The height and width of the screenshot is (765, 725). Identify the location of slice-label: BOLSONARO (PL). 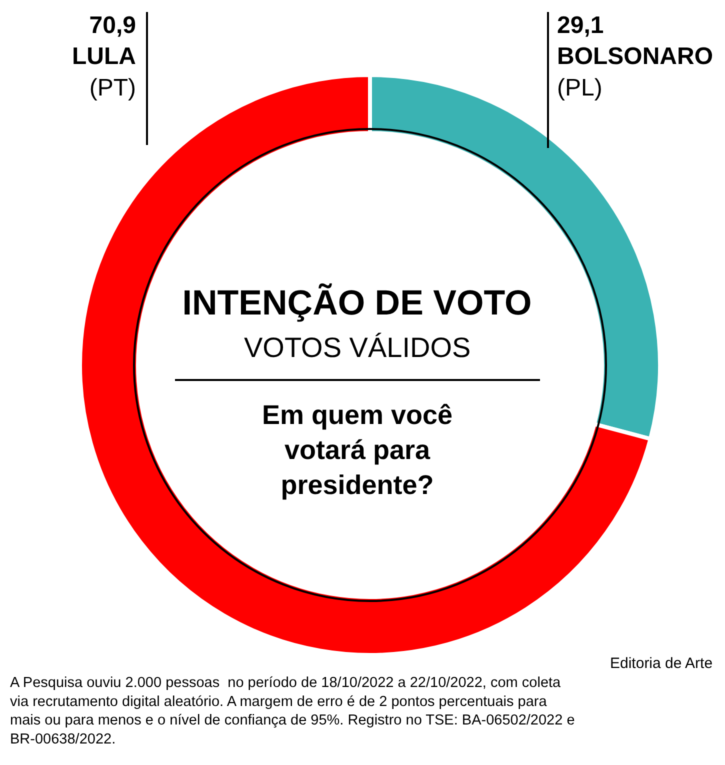
(635, 72).